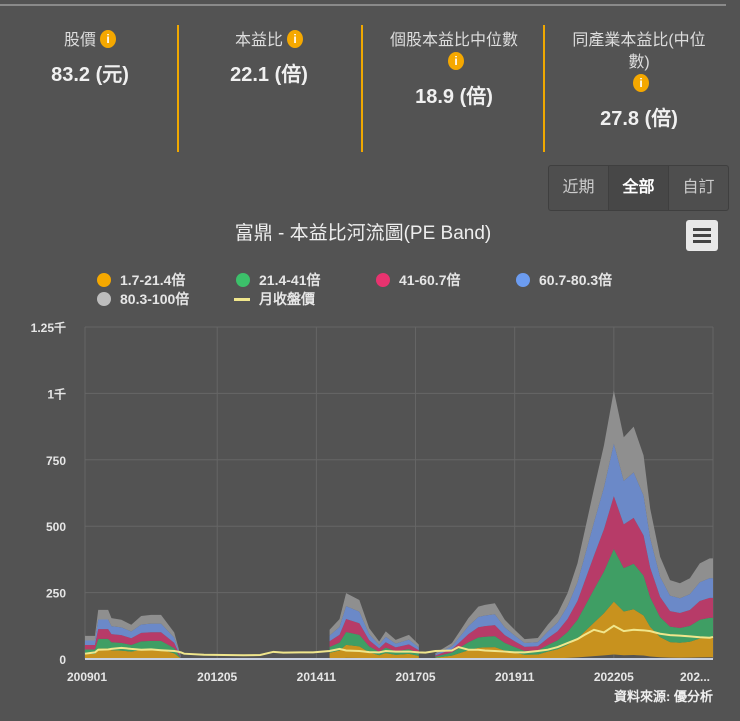 The height and width of the screenshot is (721, 740). I want to click on stat-pe: 本益比 i 22.1 (倍), so click(269, 58).